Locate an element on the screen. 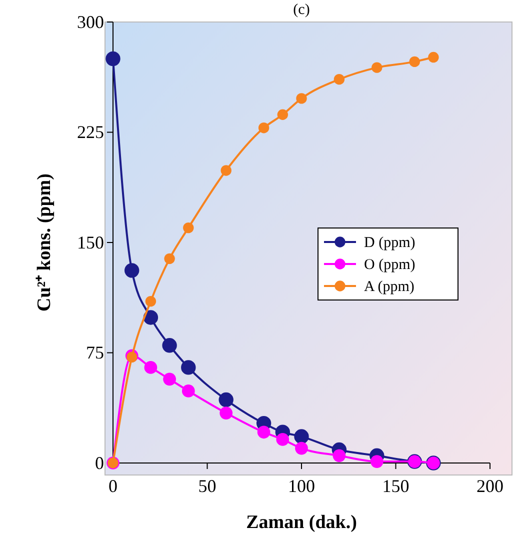 This screenshot has width=524, height=545. legend-label: D (ppm) is located at coordinates (390, 243).